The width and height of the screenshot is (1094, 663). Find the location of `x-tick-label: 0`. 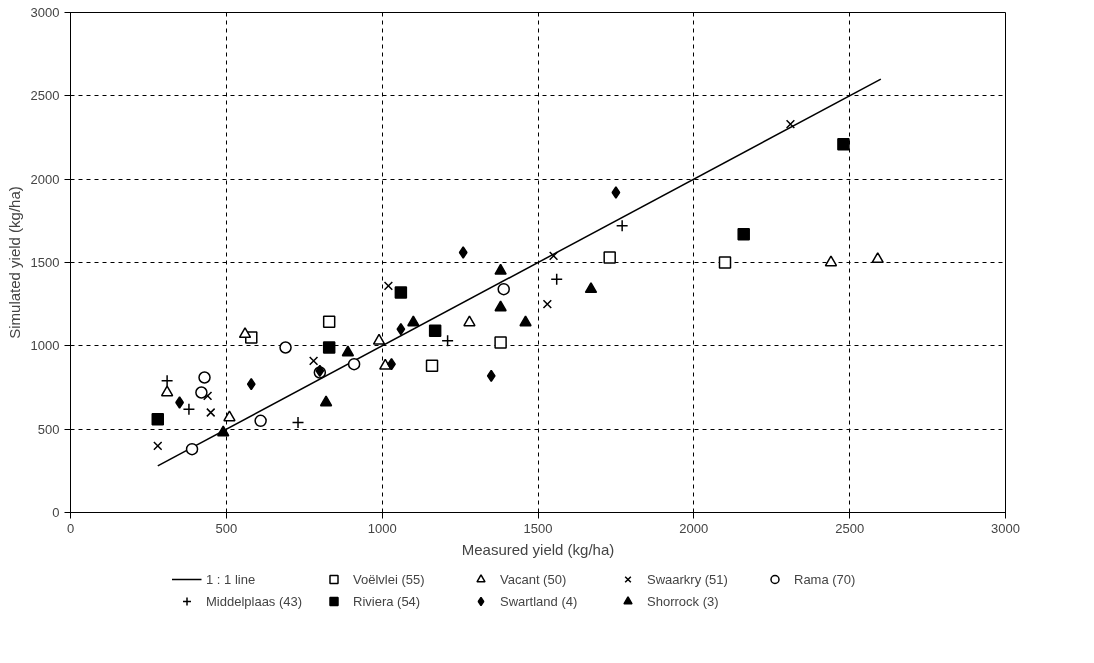

x-tick-label: 0 is located at coordinates (70, 528).